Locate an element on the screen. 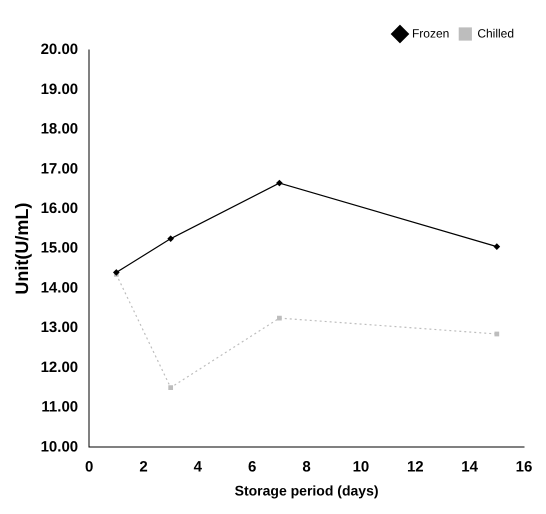  x-tick-label: 10 is located at coordinates (361, 467).